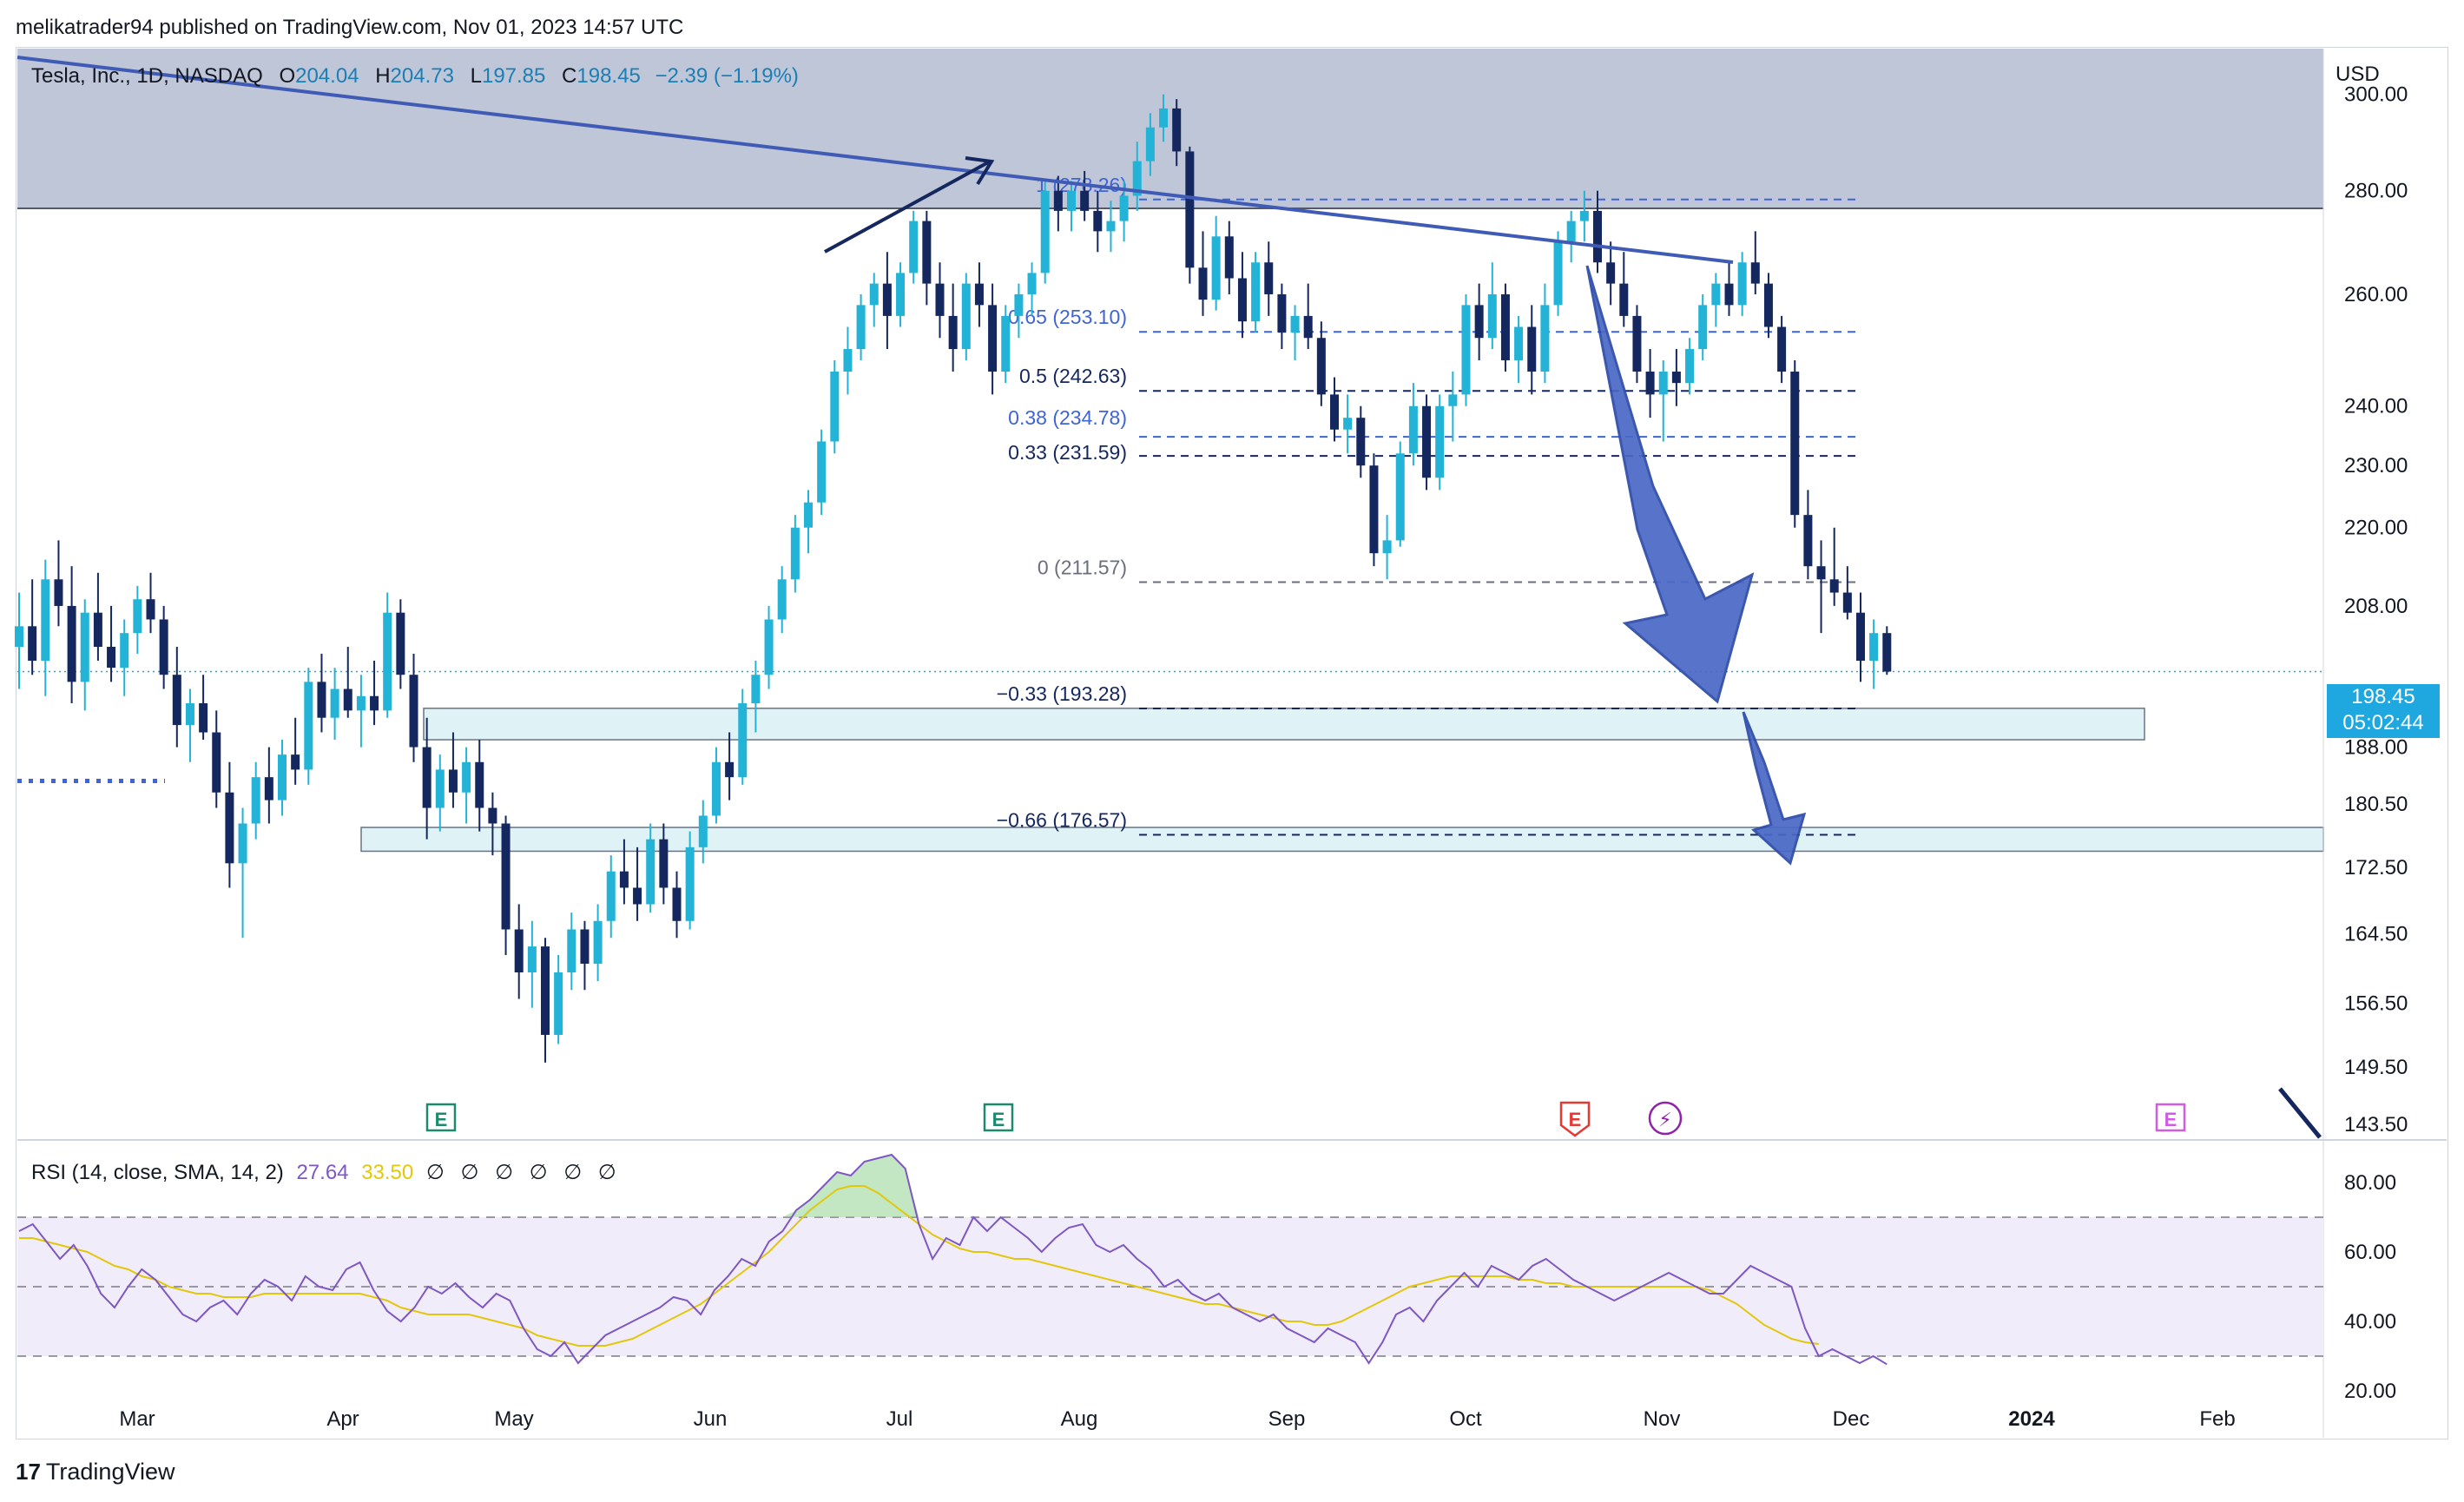 This screenshot has width=2464, height=1502. I want to click on symbol-title: Tesla, Inc., 1D, NASDAQ, so click(147, 76).